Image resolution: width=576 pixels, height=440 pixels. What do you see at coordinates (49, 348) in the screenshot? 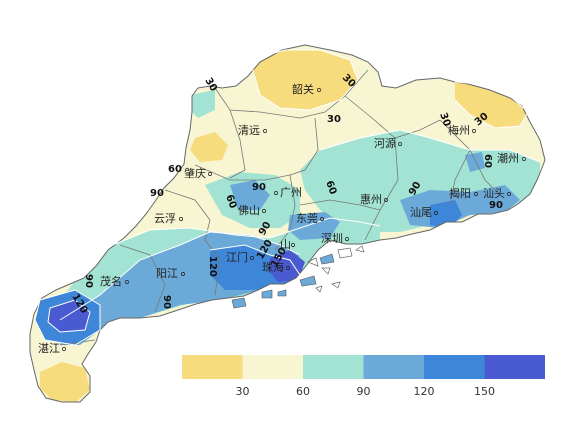
I see `city-label-zhanjiang: 湛江` at bounding box center [49, 348].